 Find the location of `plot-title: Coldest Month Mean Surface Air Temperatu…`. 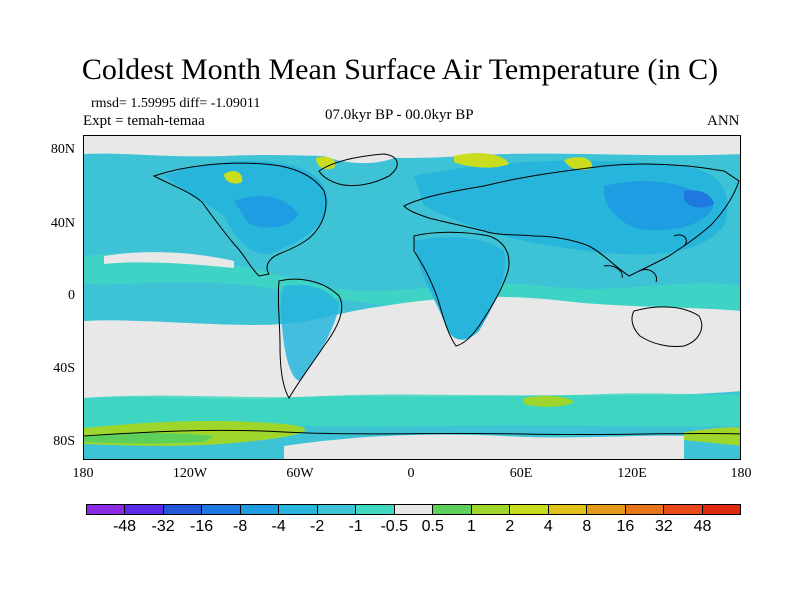

plot-title: Coldest Month Mean Surface Air Temperatu… is located at coordinates (400, 69).